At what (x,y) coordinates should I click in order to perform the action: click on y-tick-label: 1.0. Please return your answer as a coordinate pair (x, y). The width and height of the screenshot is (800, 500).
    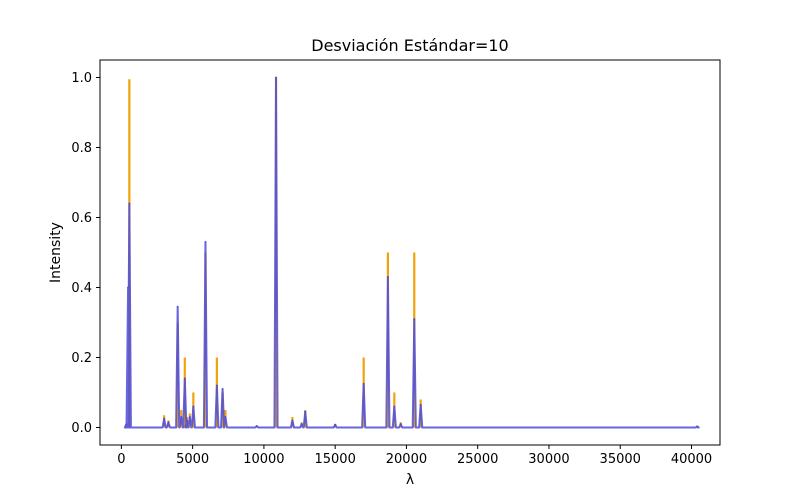
    Looking at the image, I should click on (81, 78).